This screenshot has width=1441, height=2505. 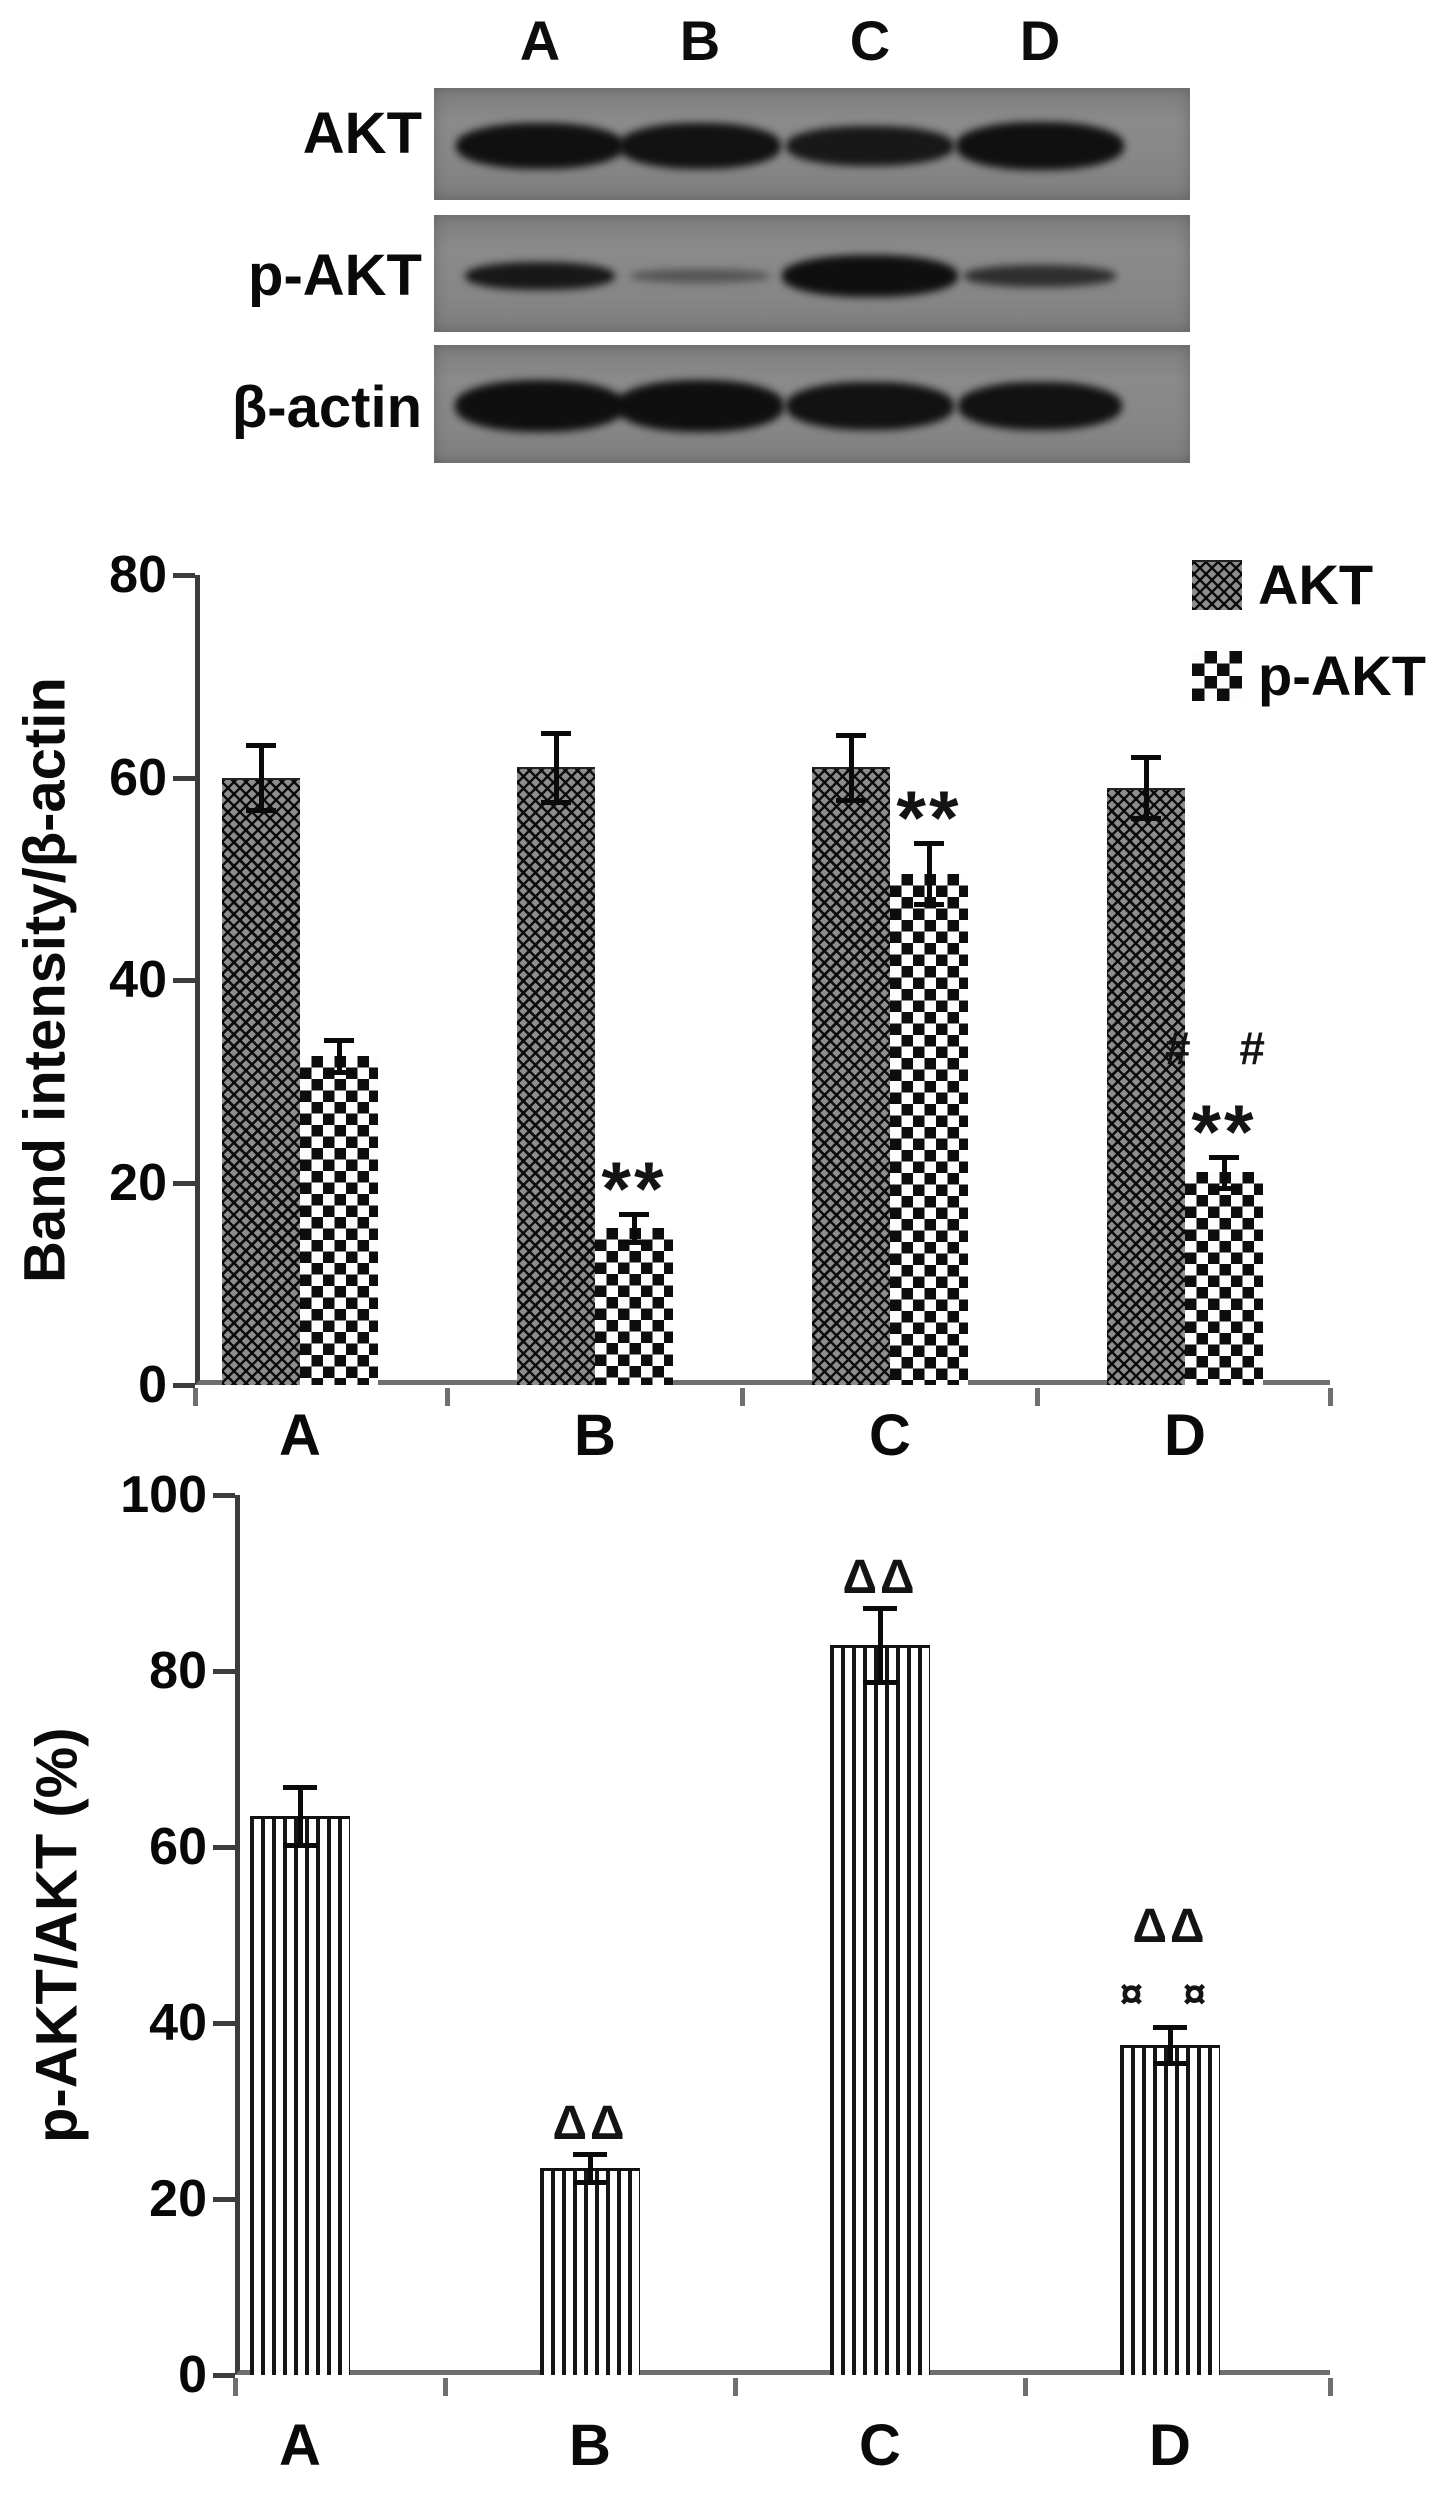 I want to click on y-axis-title: p-AKT/AKT (%), so click(x=57, y=1935).